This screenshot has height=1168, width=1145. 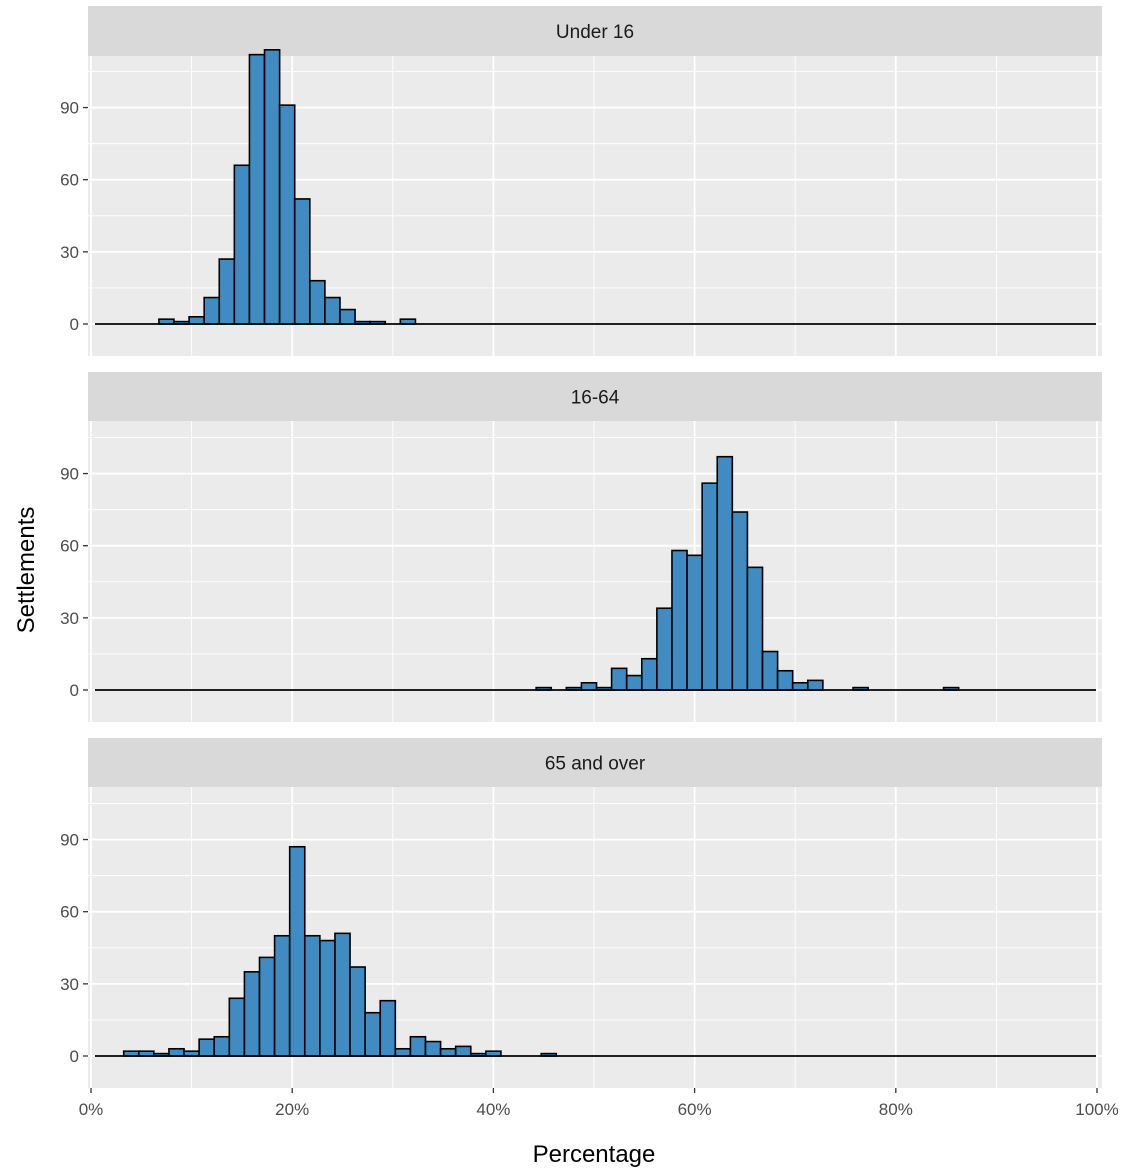 I want to click on facet-title: 16-64, so click(x=595, y=398).